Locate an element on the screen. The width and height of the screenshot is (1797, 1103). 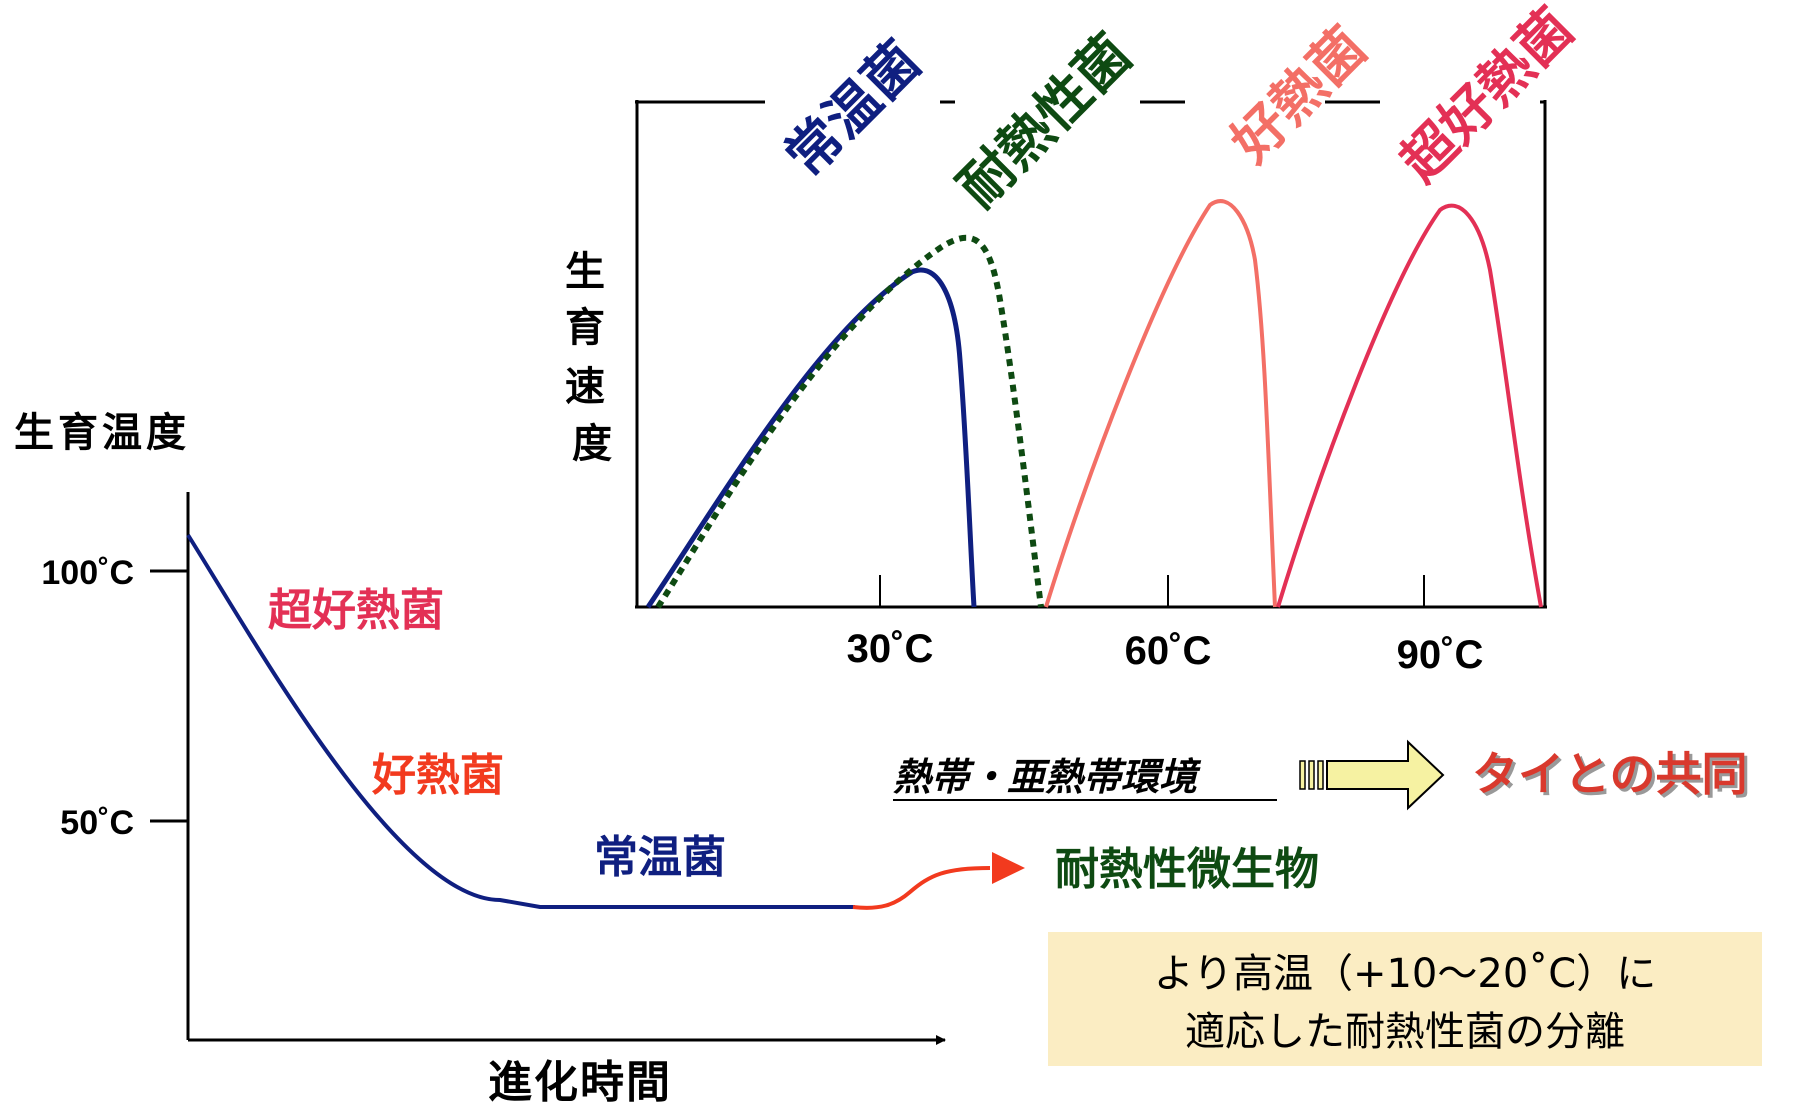
curve-mesophile is located at coordinates (811, 438).